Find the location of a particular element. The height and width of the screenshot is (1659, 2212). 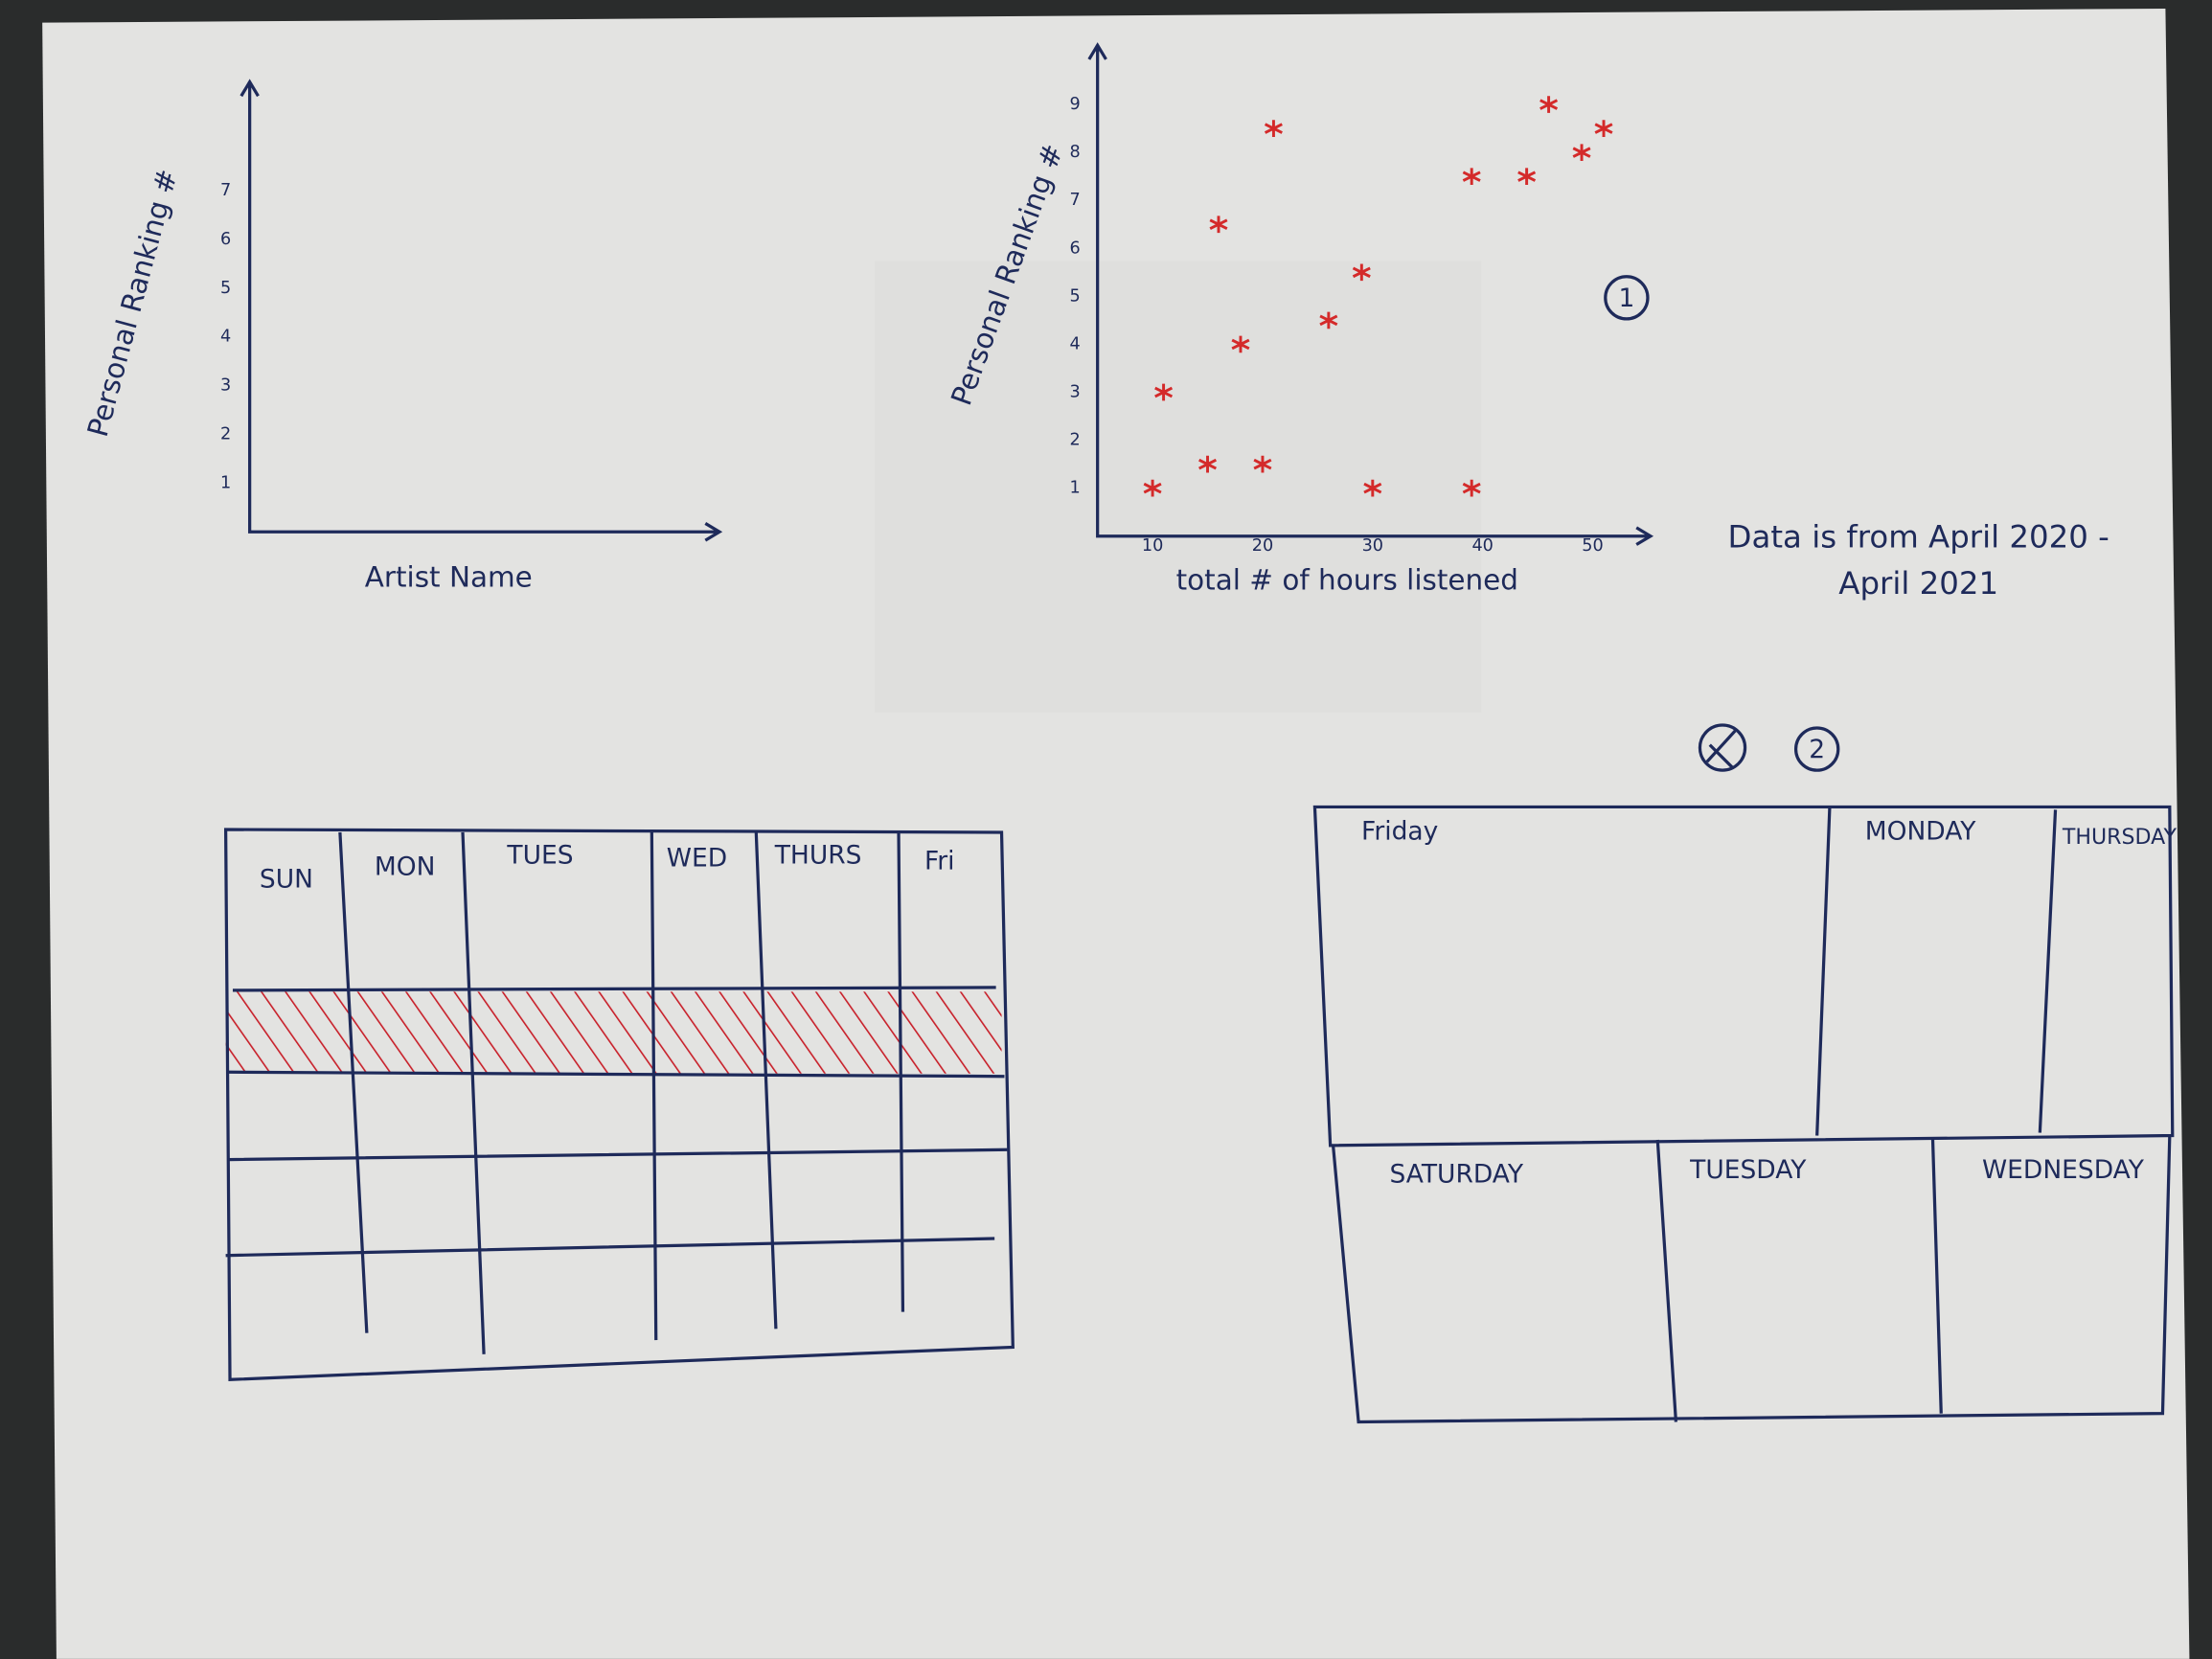

x-tick-label: 40 is located at coordinates (1482, 546).